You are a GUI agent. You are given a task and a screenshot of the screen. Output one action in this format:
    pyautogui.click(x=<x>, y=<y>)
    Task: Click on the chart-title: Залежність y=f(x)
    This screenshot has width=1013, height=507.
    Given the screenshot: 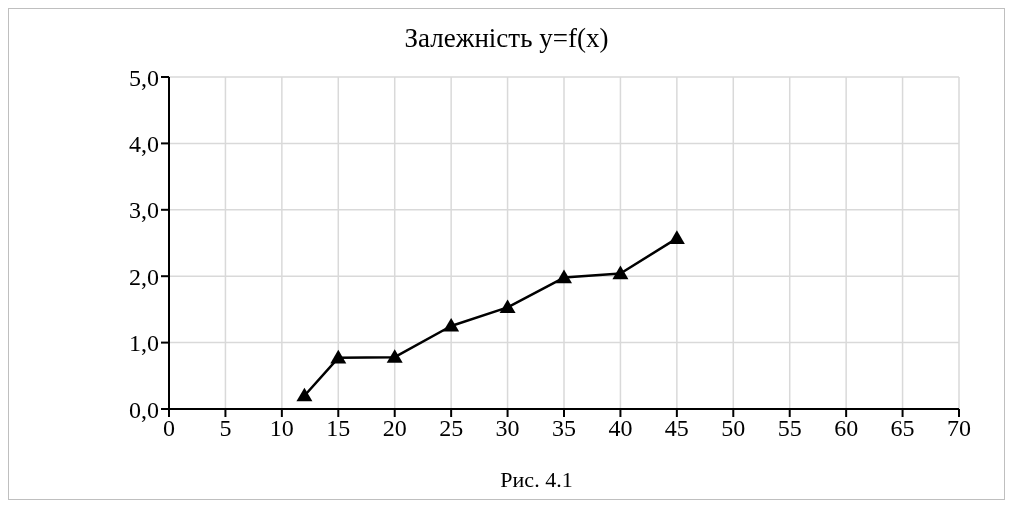 What is the action you would take?
    pyautogui.click(x=506, y=38)
    